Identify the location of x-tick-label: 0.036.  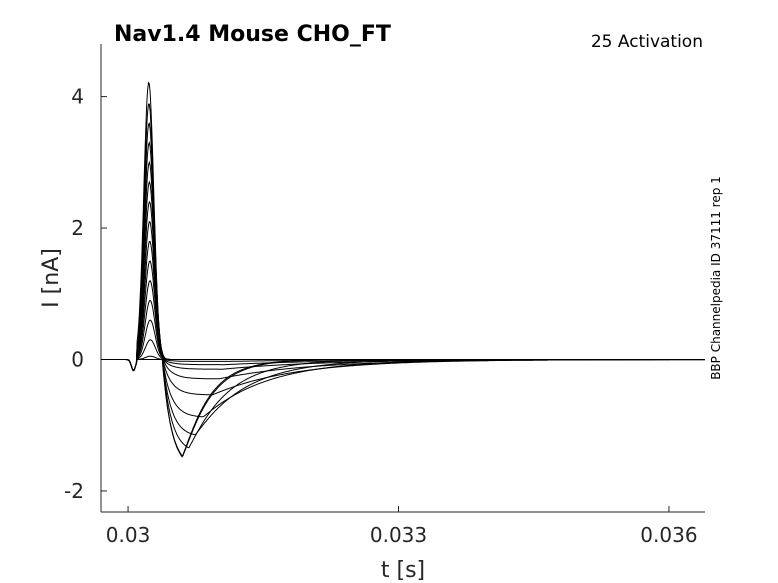
(668, 535).